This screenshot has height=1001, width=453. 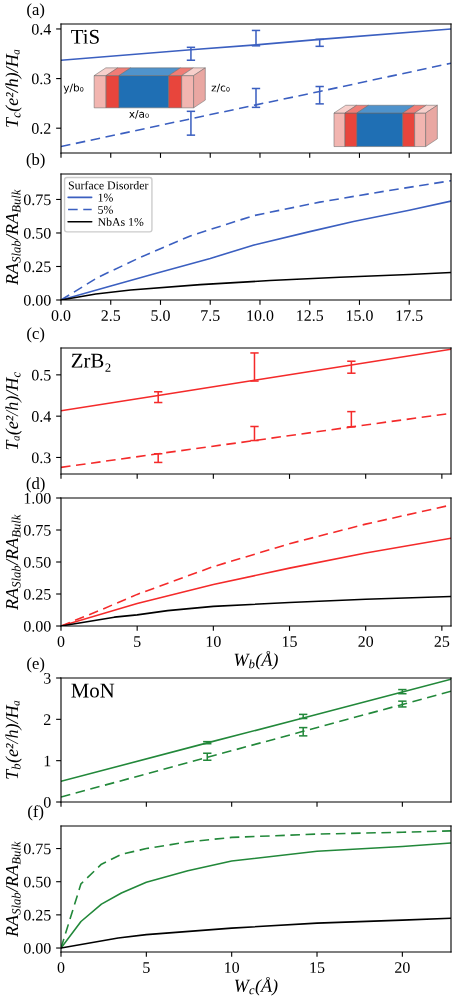 I want to click on y-tick-label: 2, so click(x=47, y=719).